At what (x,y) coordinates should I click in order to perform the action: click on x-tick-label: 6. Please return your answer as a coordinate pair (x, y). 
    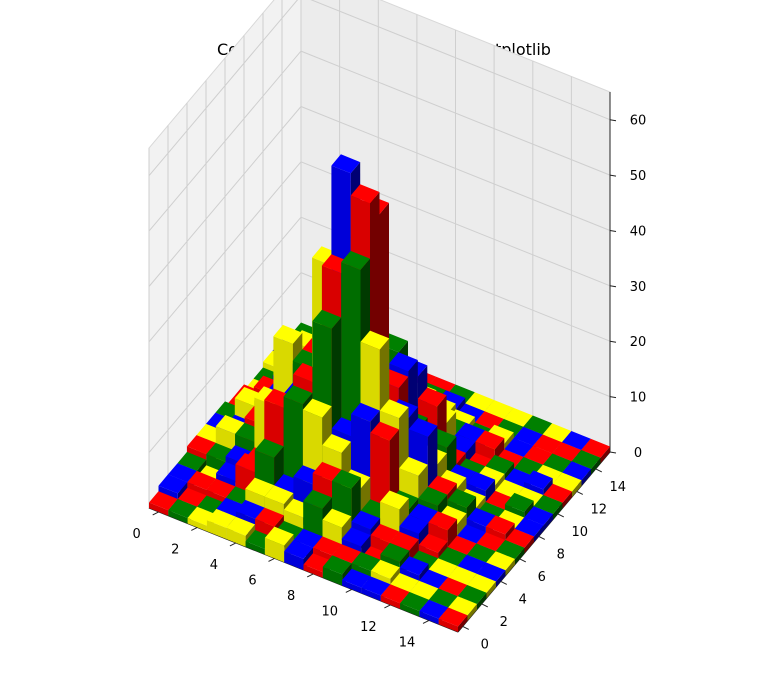
    Looking at the image, I should click on (252, 580).